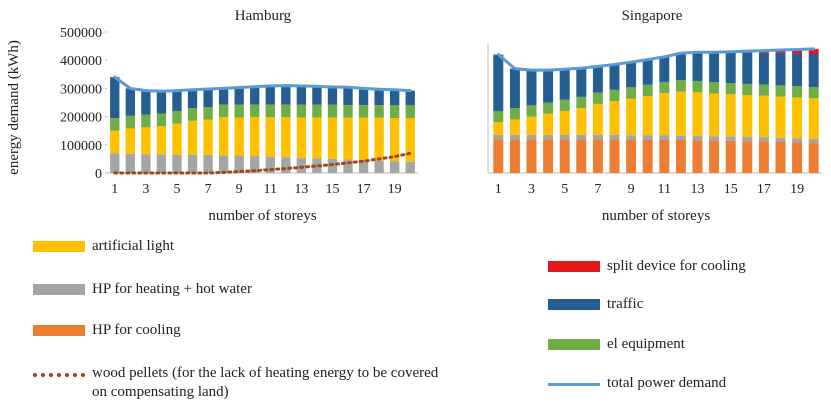  What do you see at coordinates (145, 189) in the screenshot?
I see `x-tick-label: 3` at bounding box center [145, 189].